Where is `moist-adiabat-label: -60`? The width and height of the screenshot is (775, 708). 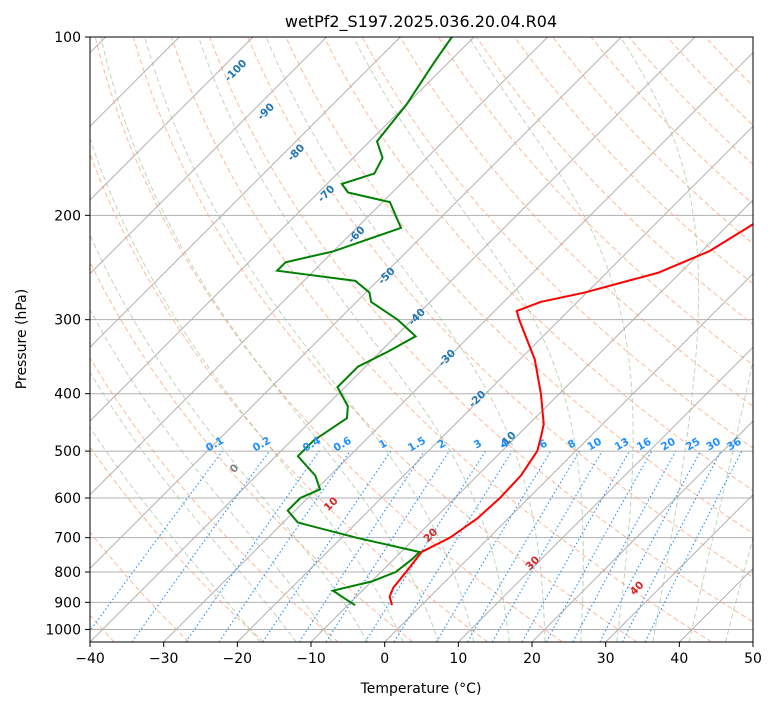 moist-adiabat-label: -60 is located at coordinates (357, 235).